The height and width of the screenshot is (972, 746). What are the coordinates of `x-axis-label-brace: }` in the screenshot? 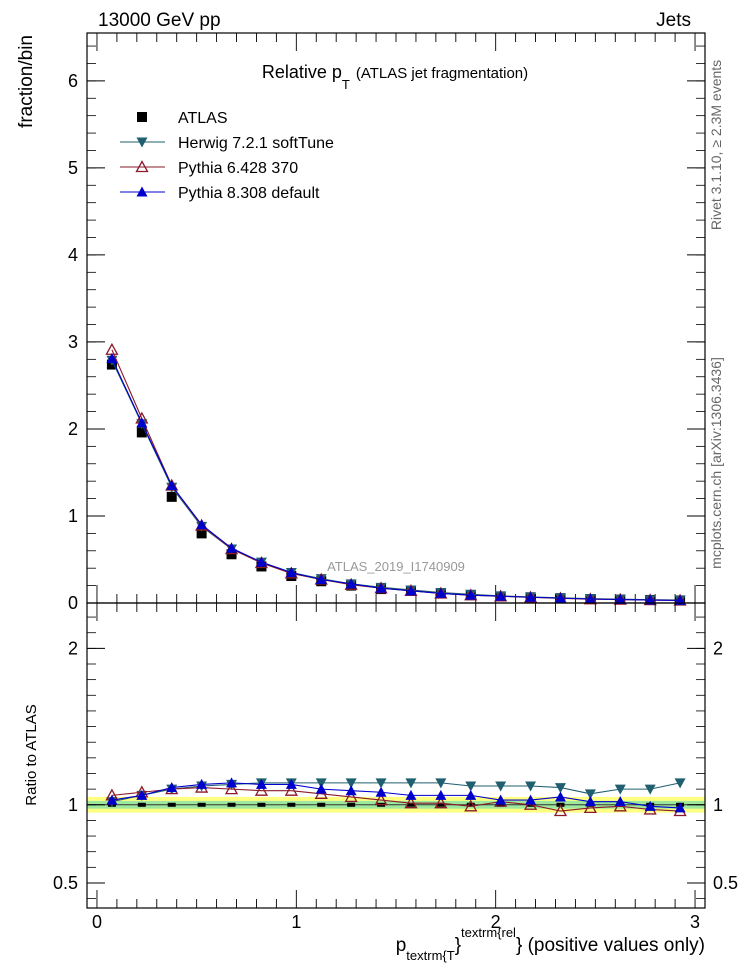 It's located at (458, 945).